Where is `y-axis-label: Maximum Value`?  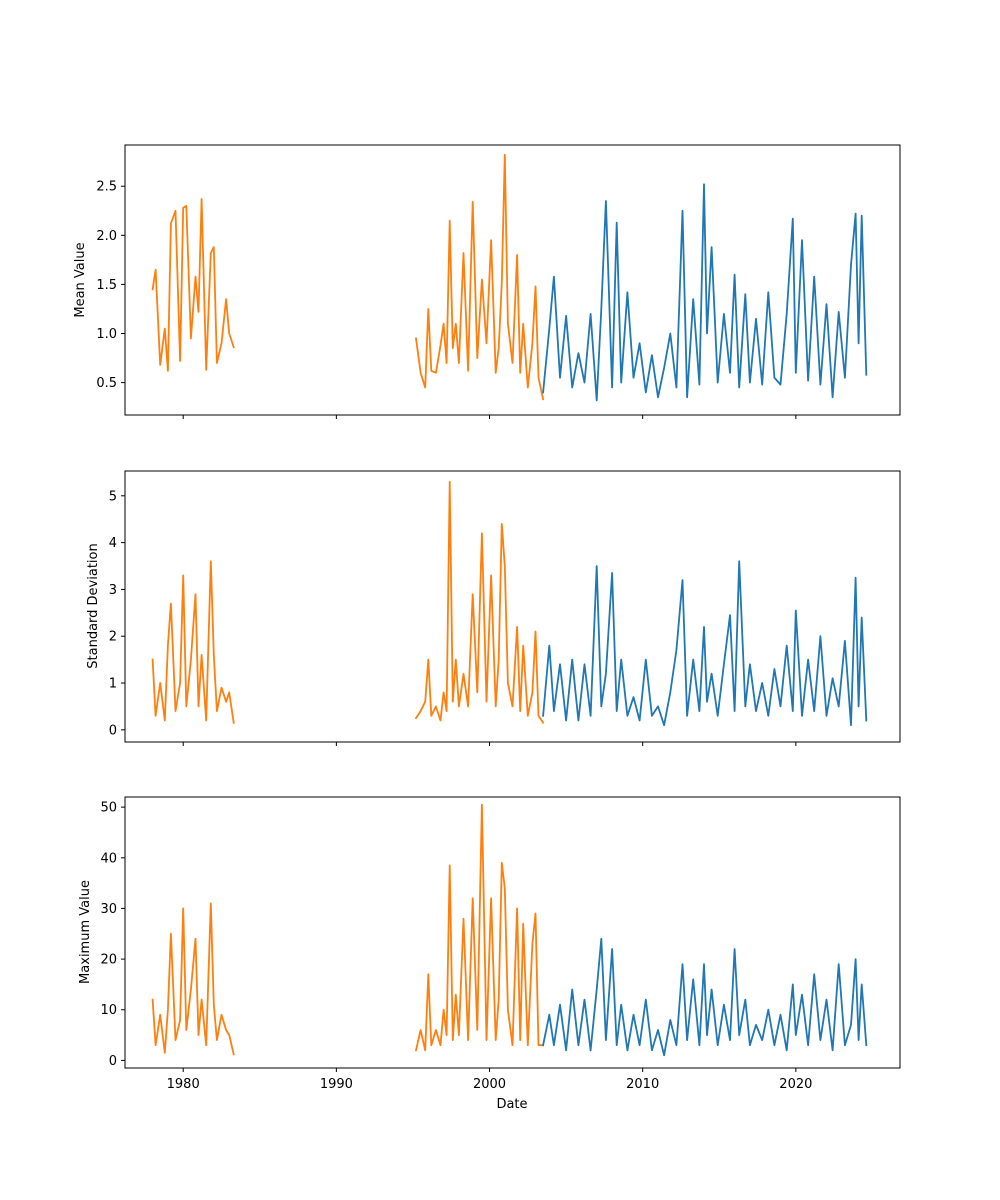 y-axis-label: Maximum Value is located at coordinates (85, 932).